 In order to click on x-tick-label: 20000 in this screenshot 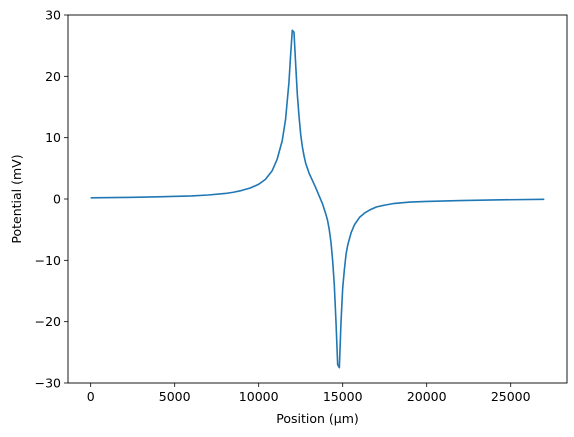, I will do `click(427, 396)`.